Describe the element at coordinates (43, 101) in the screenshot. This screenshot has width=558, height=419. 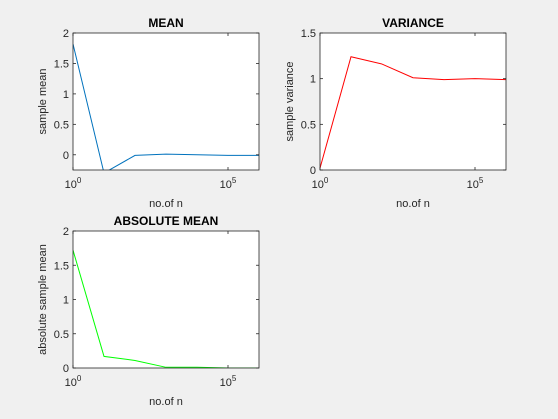
I see `y-axis-label: sample mean` at that location.